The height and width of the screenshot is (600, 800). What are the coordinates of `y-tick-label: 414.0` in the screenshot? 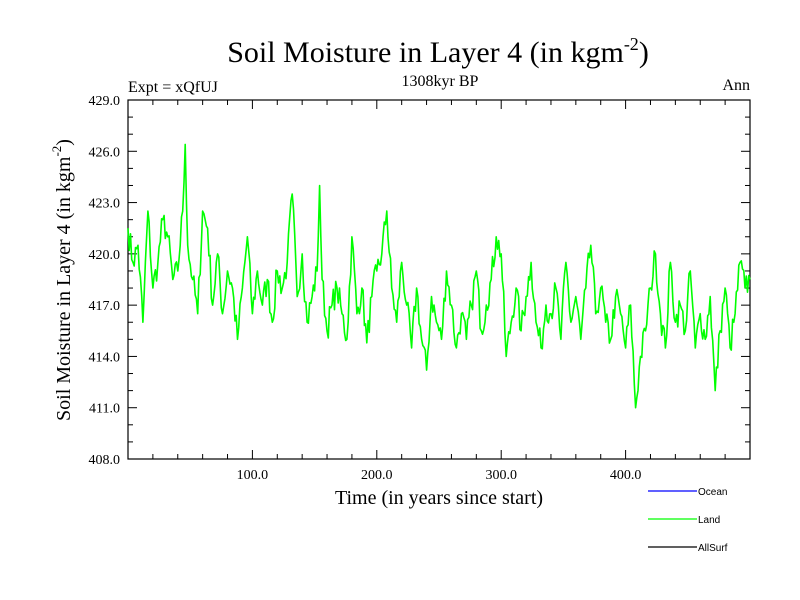 It's located at (105, 357).